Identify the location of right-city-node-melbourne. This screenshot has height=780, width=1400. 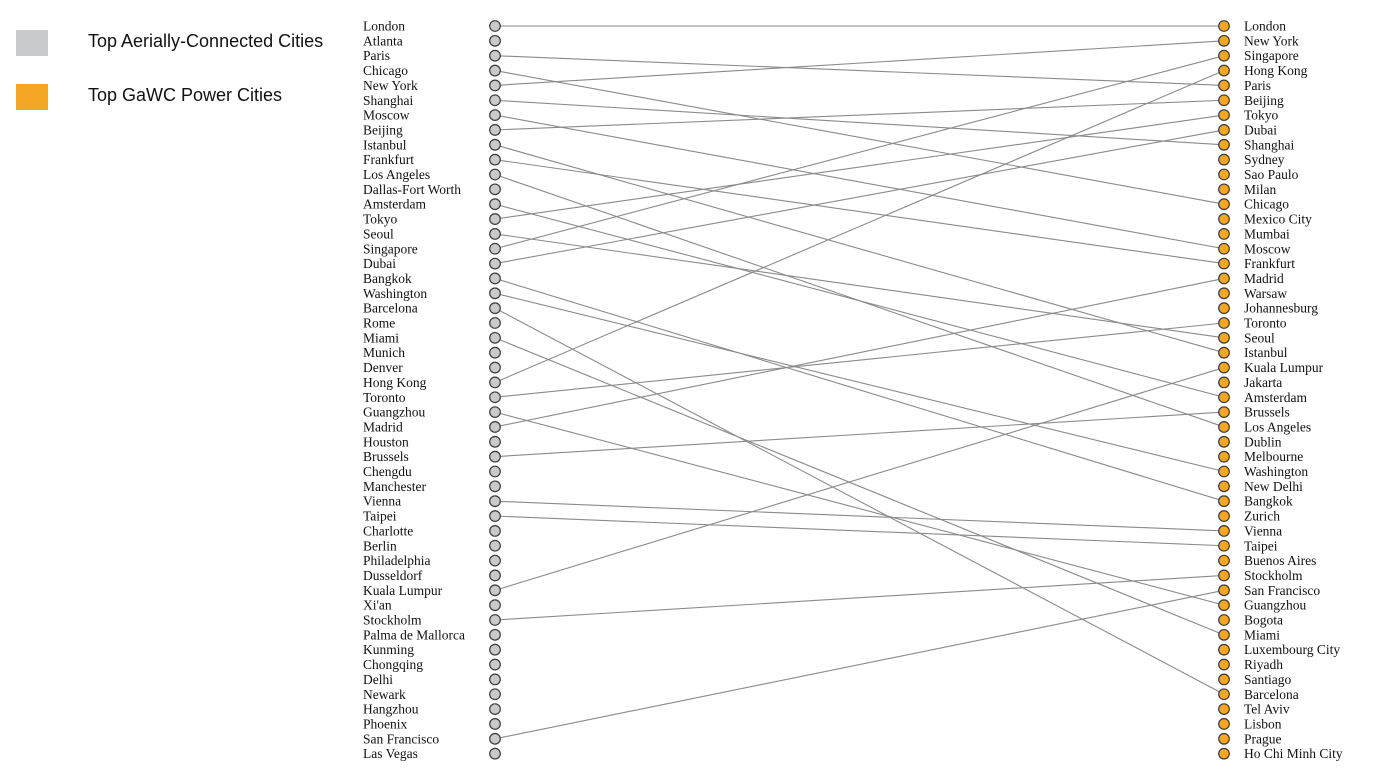
(1224, 456).